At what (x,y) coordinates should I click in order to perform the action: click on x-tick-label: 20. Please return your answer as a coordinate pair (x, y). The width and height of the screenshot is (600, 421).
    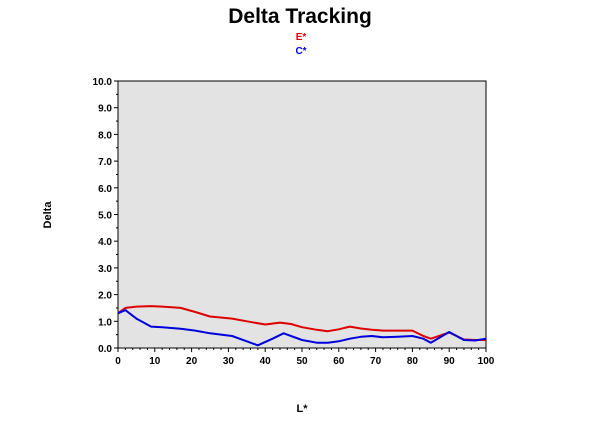
    Looking at the image, I should click on (192, 361).